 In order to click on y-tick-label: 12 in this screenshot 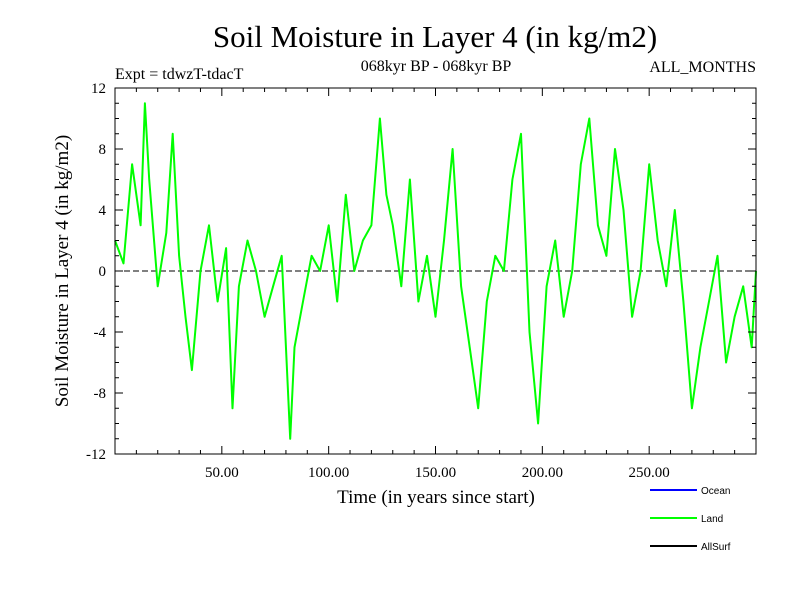, I will do `click(98, 89)`.